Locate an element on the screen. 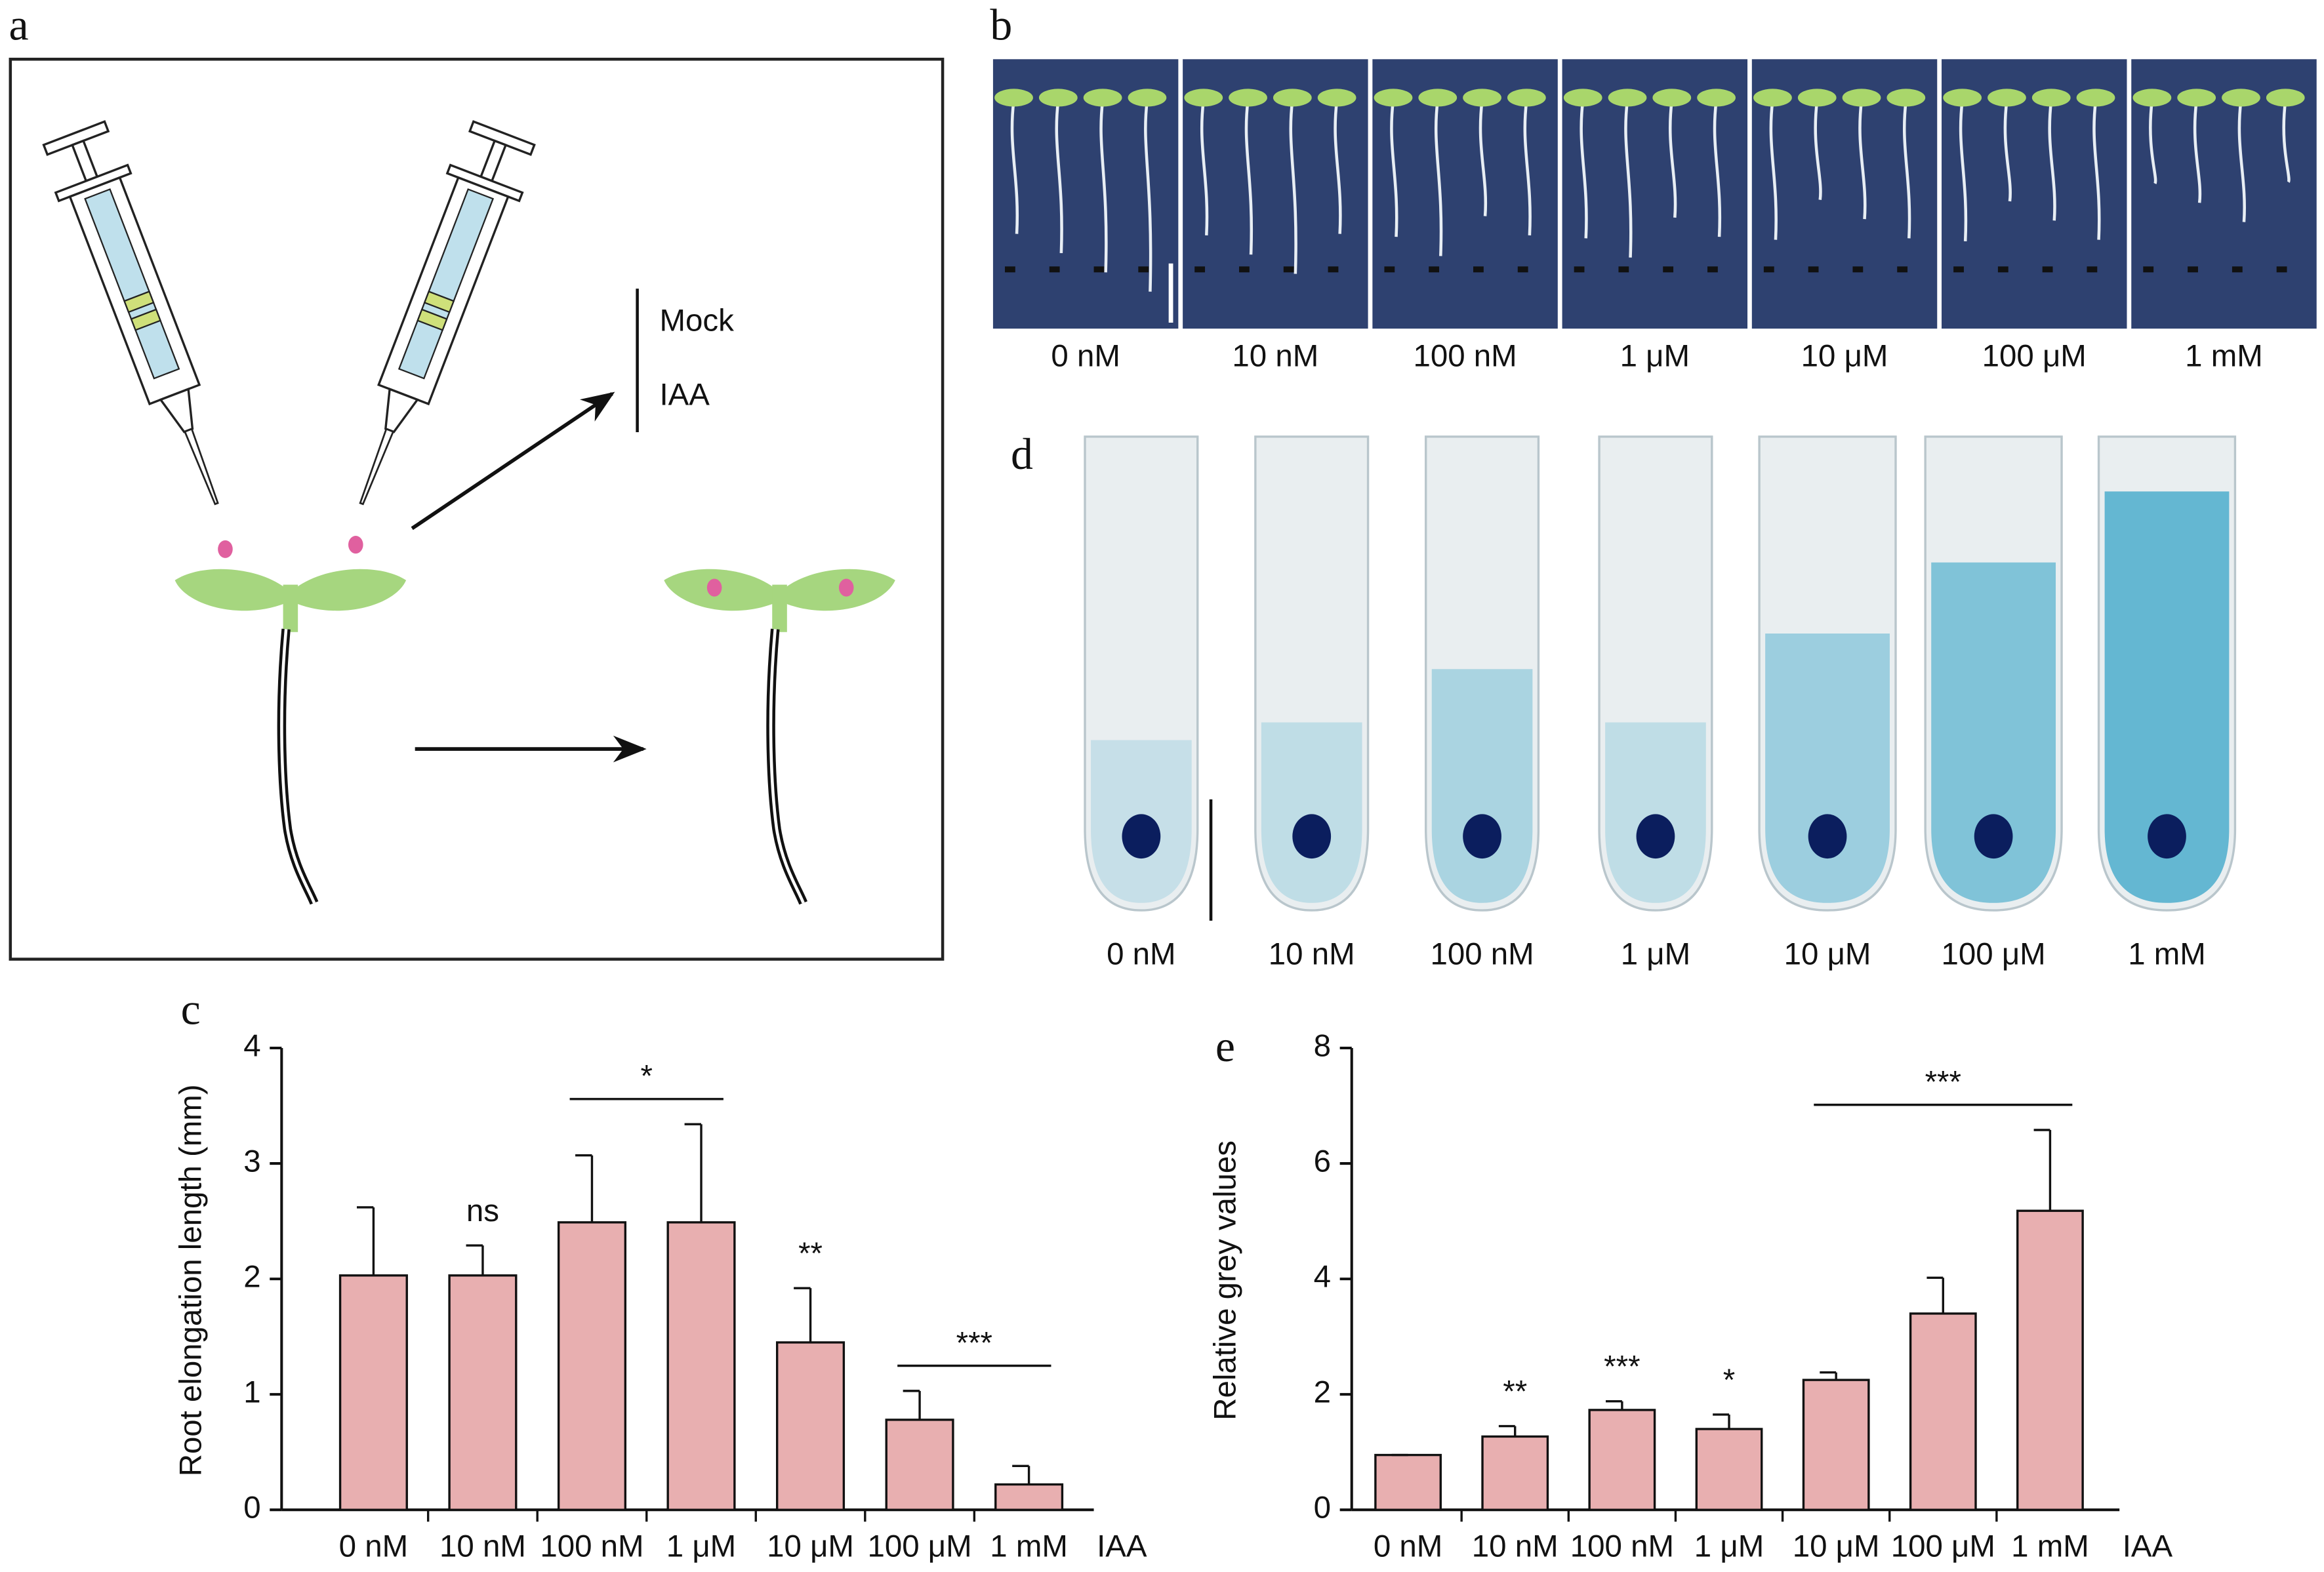 The height and width of the screenshot is (1572, 2324). y-tick-label: 4 is located at coordinates (251, 1047).